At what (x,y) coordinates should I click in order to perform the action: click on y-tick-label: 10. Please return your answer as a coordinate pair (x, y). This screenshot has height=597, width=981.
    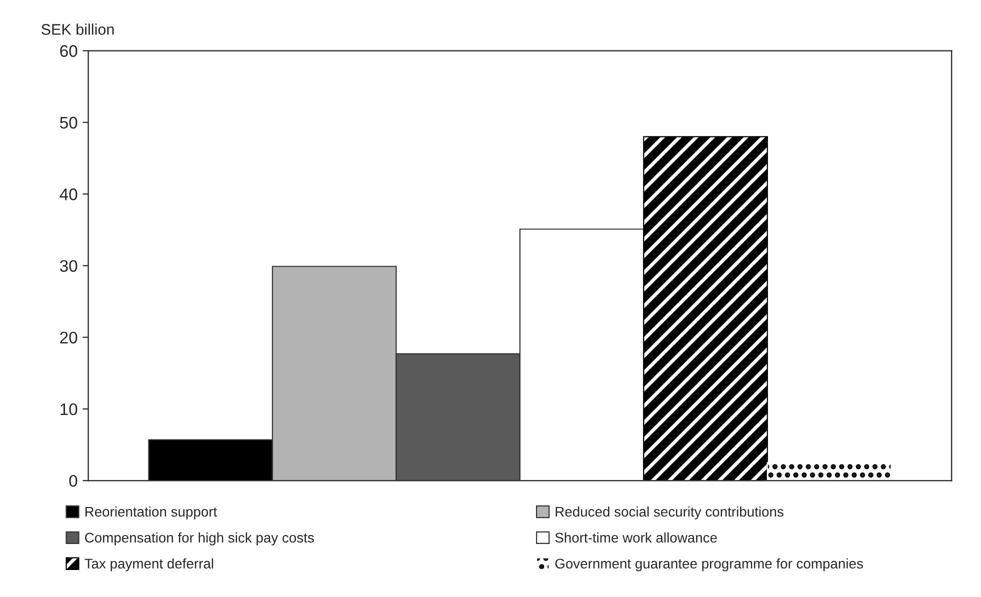
    Looking at the image, I should click on (69, 409).